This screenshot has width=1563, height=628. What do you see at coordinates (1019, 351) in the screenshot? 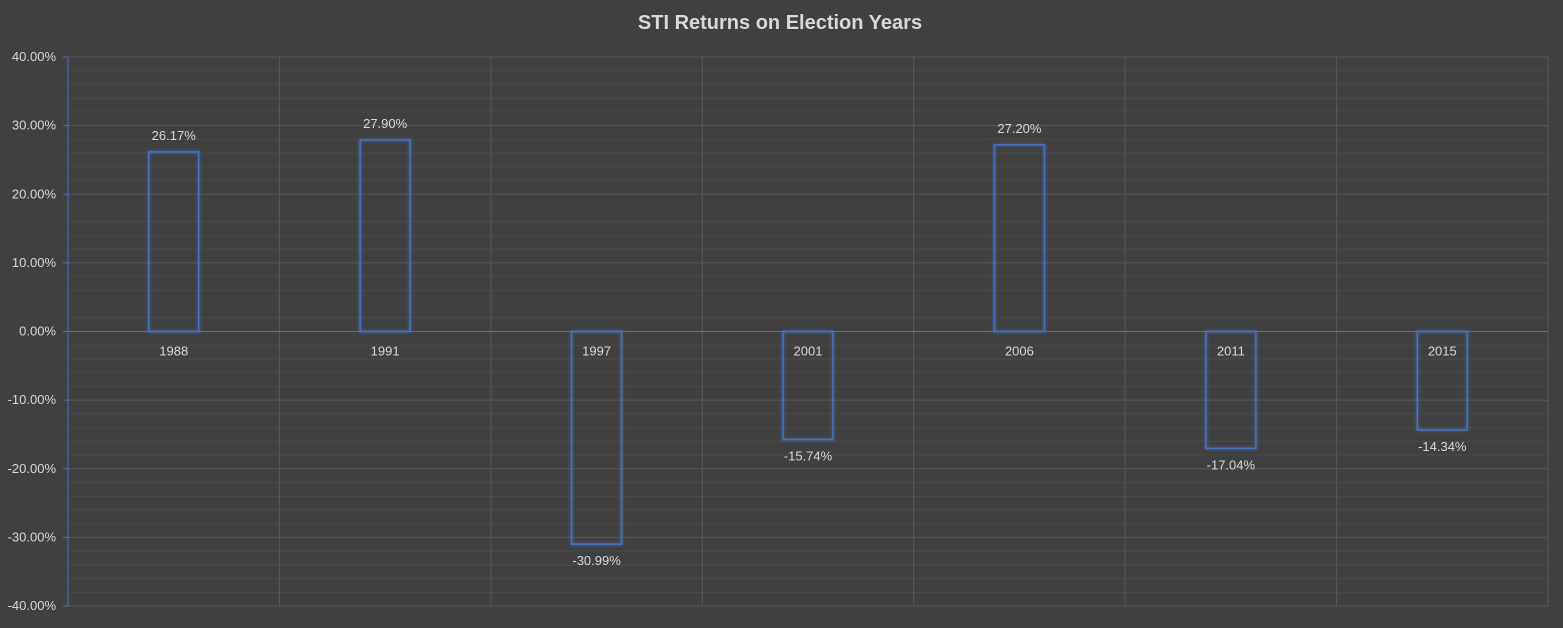
I see `x-category-label: 2006` at bounding box center [1019, 351].